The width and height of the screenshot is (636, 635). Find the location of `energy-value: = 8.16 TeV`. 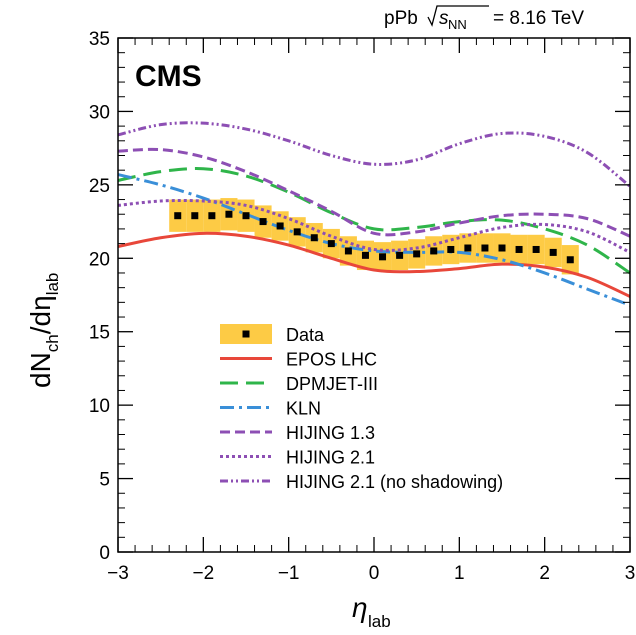

energy-value: = 8.16 TeV is located at coordinates (538, 18).